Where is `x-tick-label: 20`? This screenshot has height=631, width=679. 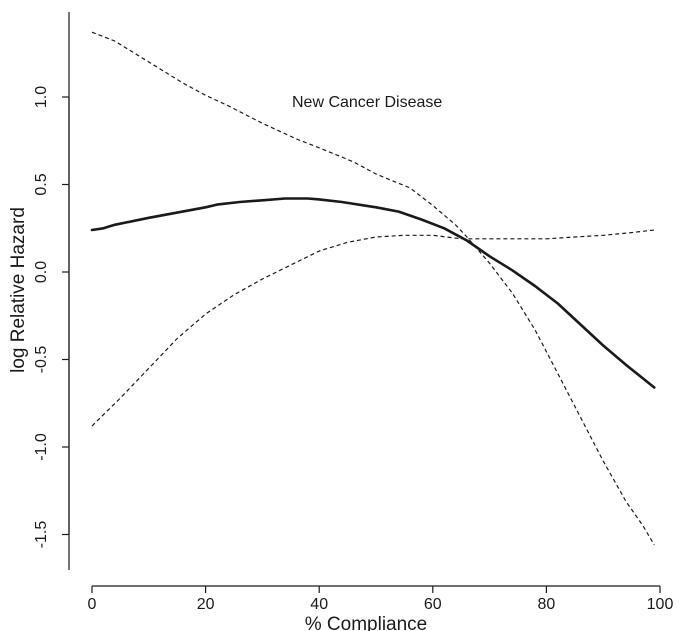
x-tick-label: 20 is located at coordinates (206, 604).